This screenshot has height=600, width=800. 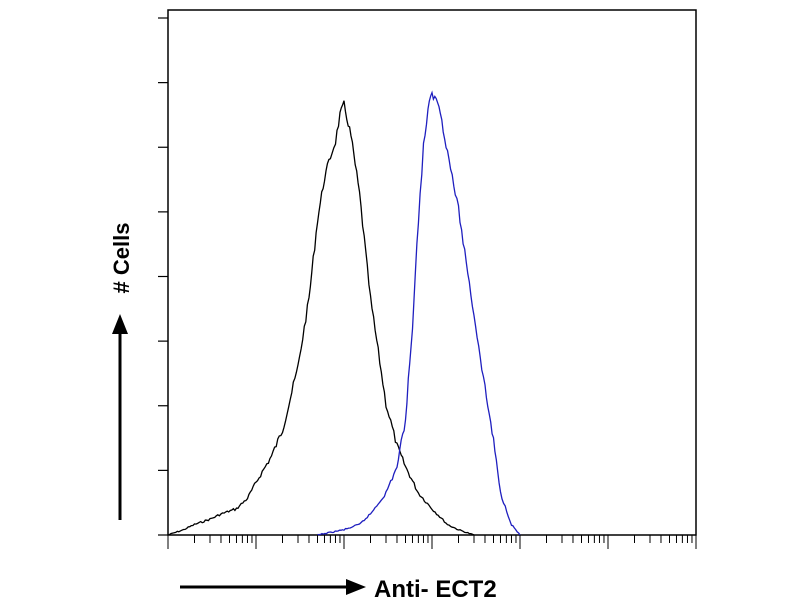 What do you see at coordinates (163, 276) in the screenshot?
I see `y-axis-ticks` at bounding box center [163, 276].